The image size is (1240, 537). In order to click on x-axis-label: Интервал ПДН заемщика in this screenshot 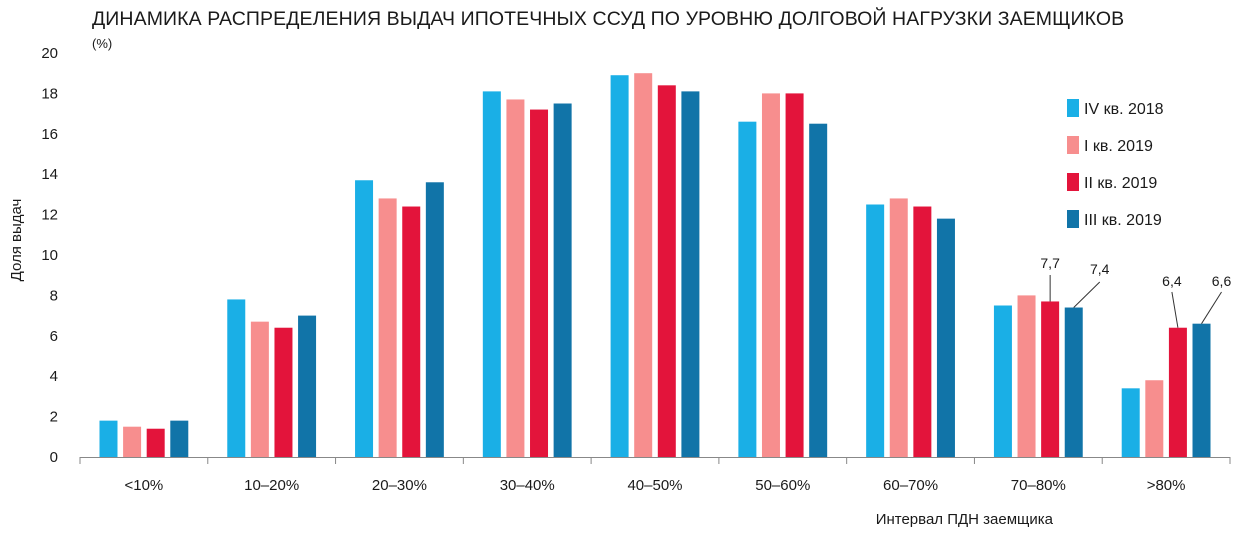, I will do `click(965, 519)`.